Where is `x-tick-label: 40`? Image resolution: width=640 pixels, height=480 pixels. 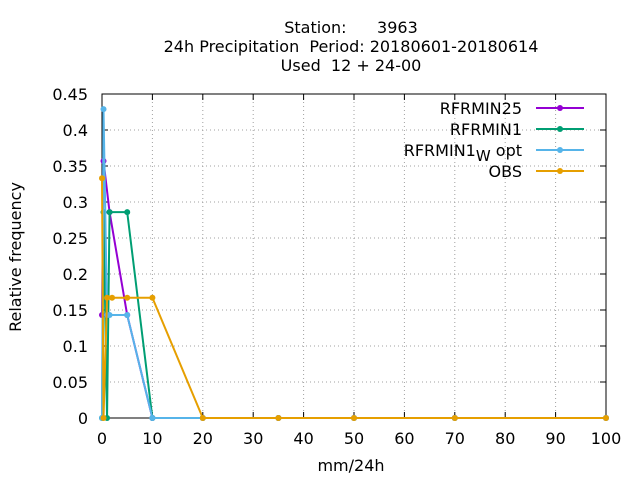
x-tick-label: 40 is located at coordinates (303, 438).